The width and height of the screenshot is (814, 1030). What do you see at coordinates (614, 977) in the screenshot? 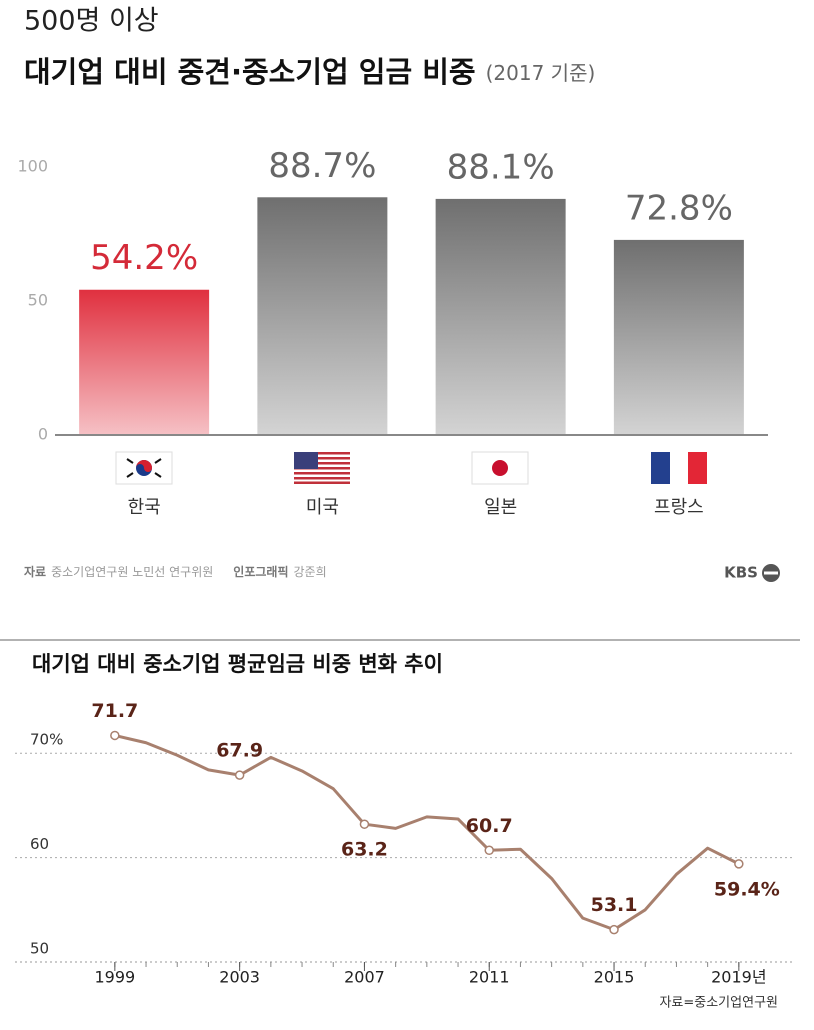
I see `x-tick-label: 2015` at bounding box center [614, 977].